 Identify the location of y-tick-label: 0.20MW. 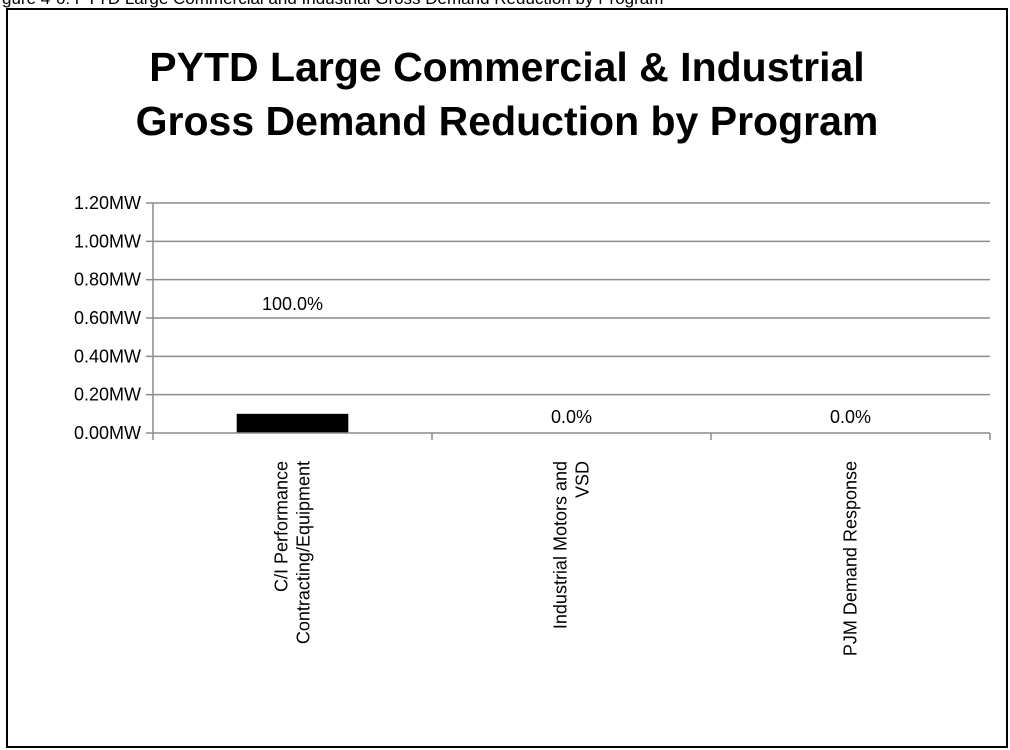
(107, 395).